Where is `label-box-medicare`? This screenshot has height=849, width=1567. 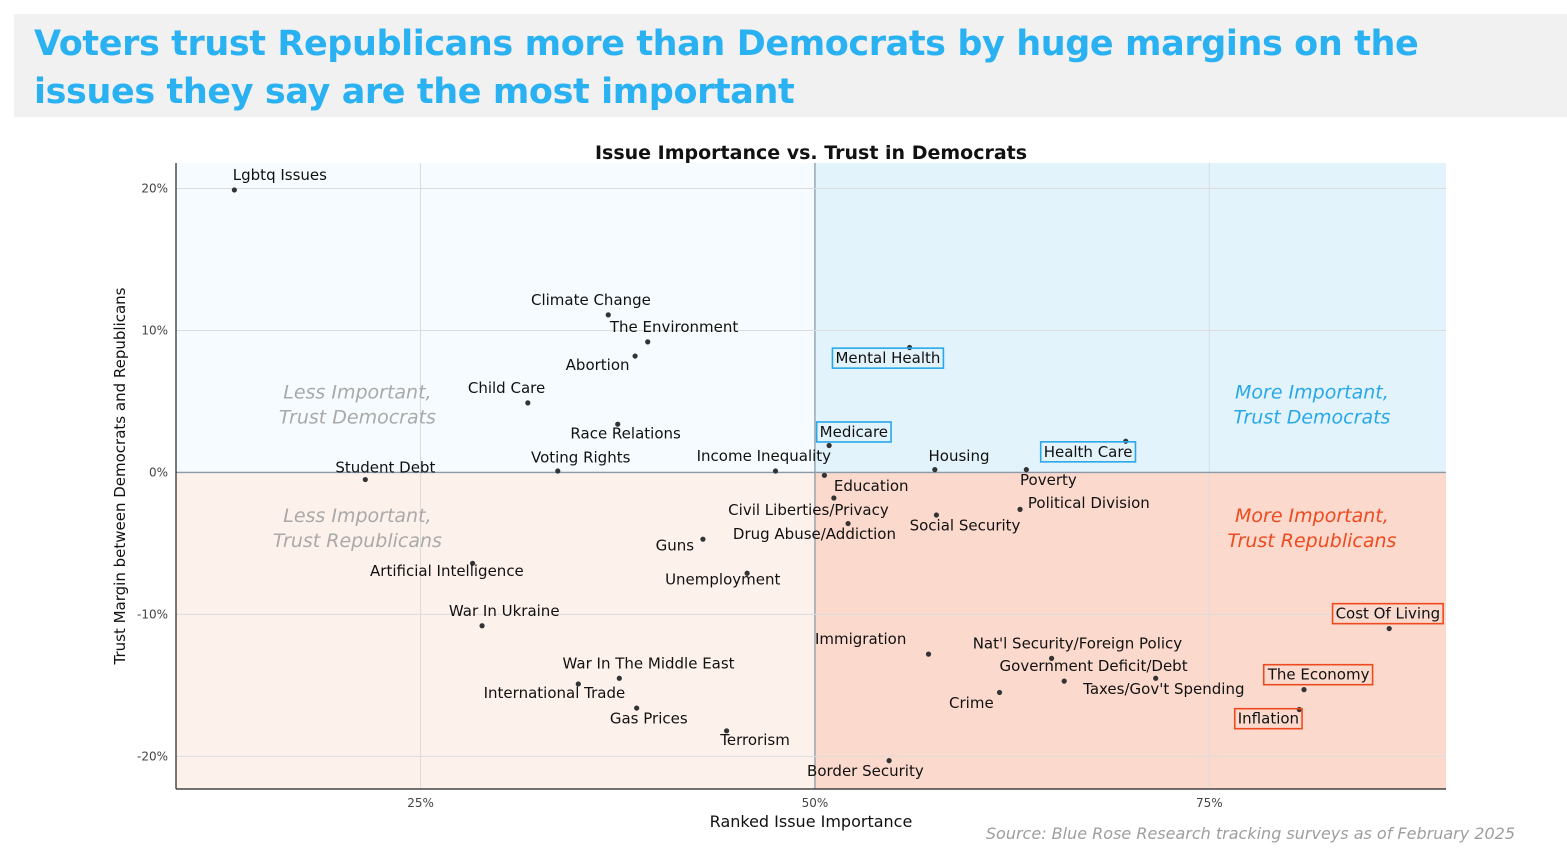 label-box-medicare is located at coordinates (853, 432).